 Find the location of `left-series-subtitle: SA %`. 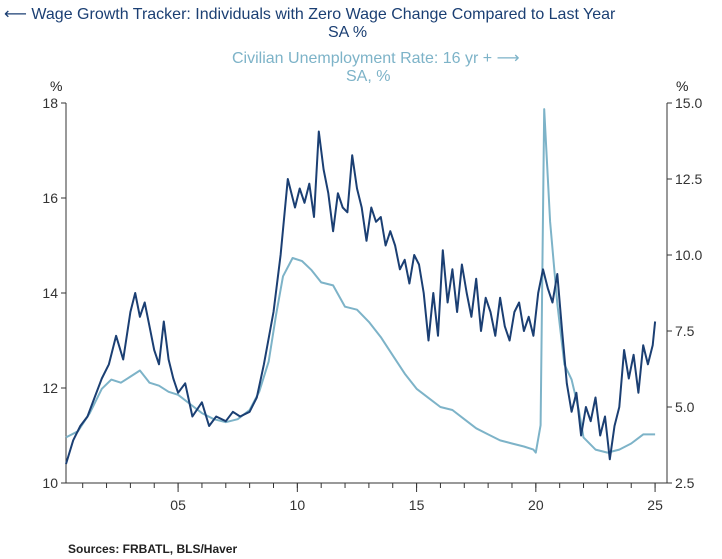

left-series-subtitle: SA % is located at coordinates (348, 32).